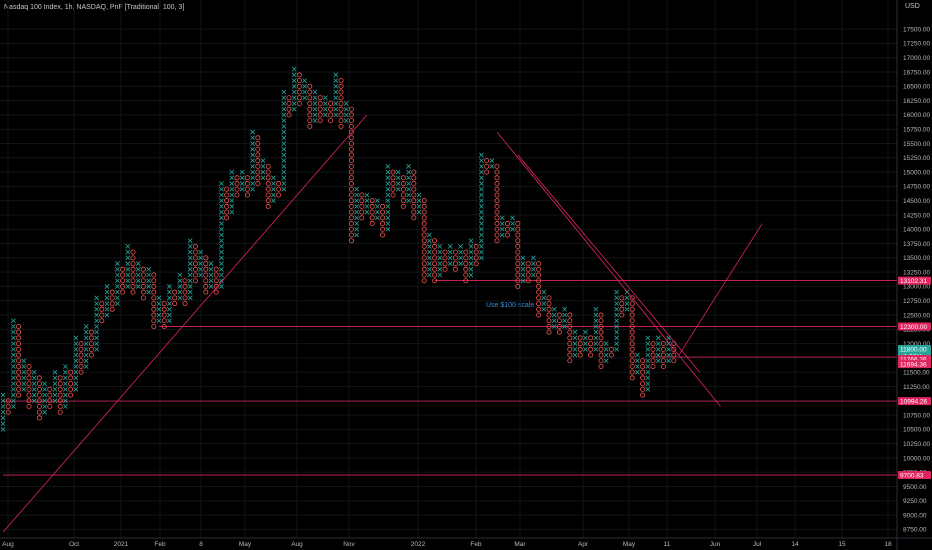 This screenshot has width=932, height=550. Describe the element at coordinates (795, 544) in the screenshot. I see `x-tick-label: 14` at that location.